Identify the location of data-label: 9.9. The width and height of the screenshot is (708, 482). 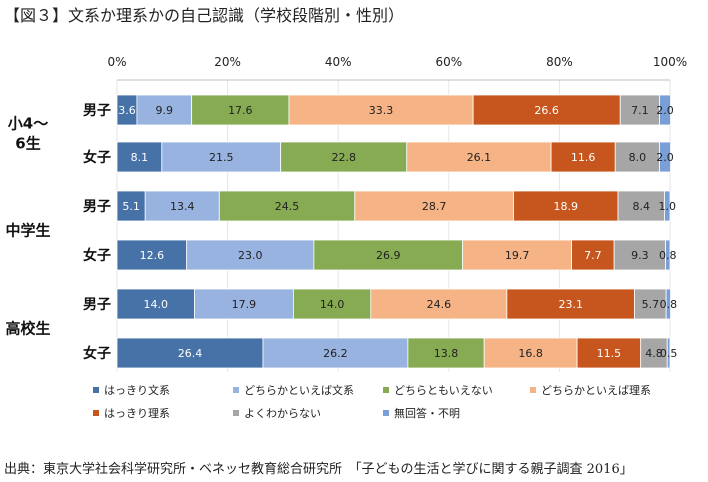
(165, 110).